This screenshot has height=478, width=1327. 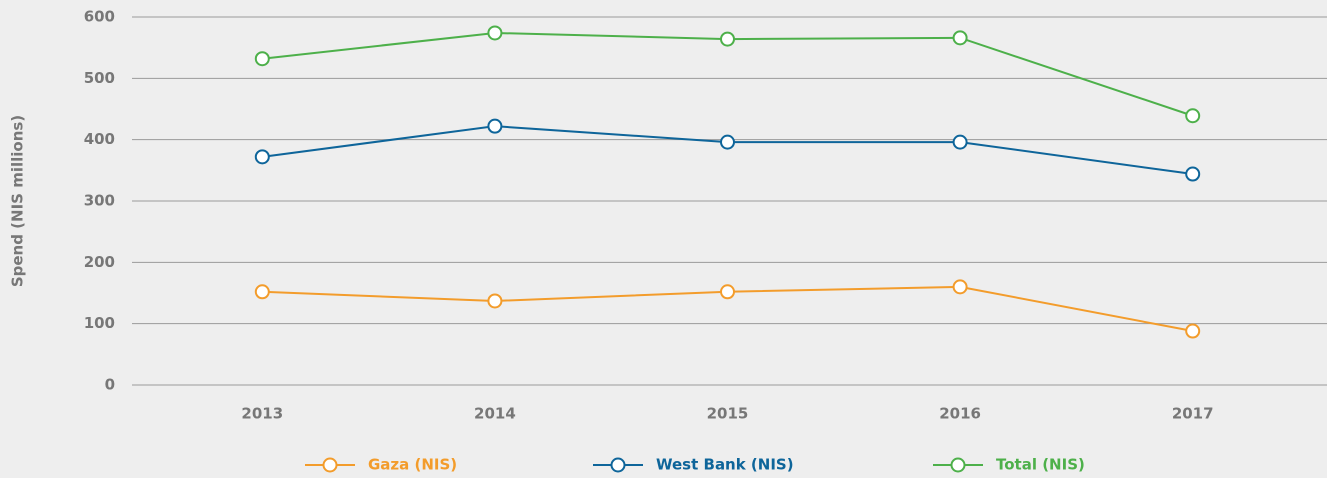 I want to click on y-tick-label: 300, so click(x=99, y=201).